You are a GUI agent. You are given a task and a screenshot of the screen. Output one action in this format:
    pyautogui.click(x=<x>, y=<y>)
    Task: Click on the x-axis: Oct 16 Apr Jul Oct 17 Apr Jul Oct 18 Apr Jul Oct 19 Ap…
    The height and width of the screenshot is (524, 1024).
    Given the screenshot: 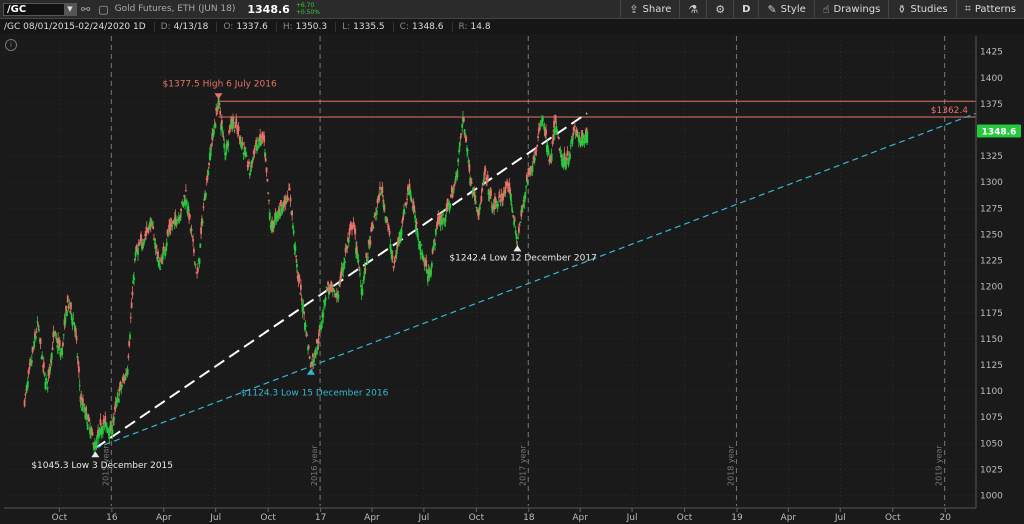 What is the action you would take?
    pyautogui.click(x=490, y=515)
    